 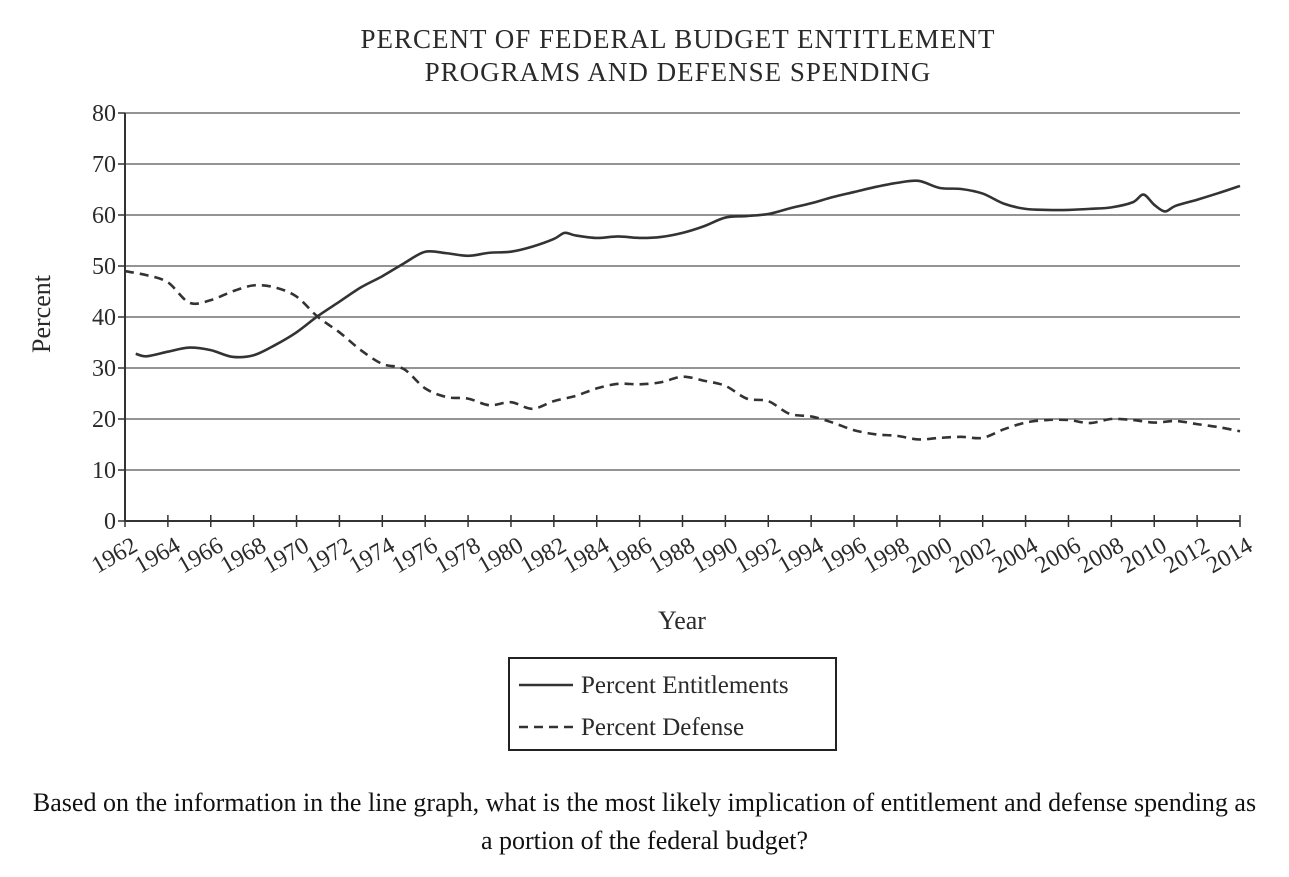 I want to click on y-tick-label-70: 70, so click(x=104, y=165).